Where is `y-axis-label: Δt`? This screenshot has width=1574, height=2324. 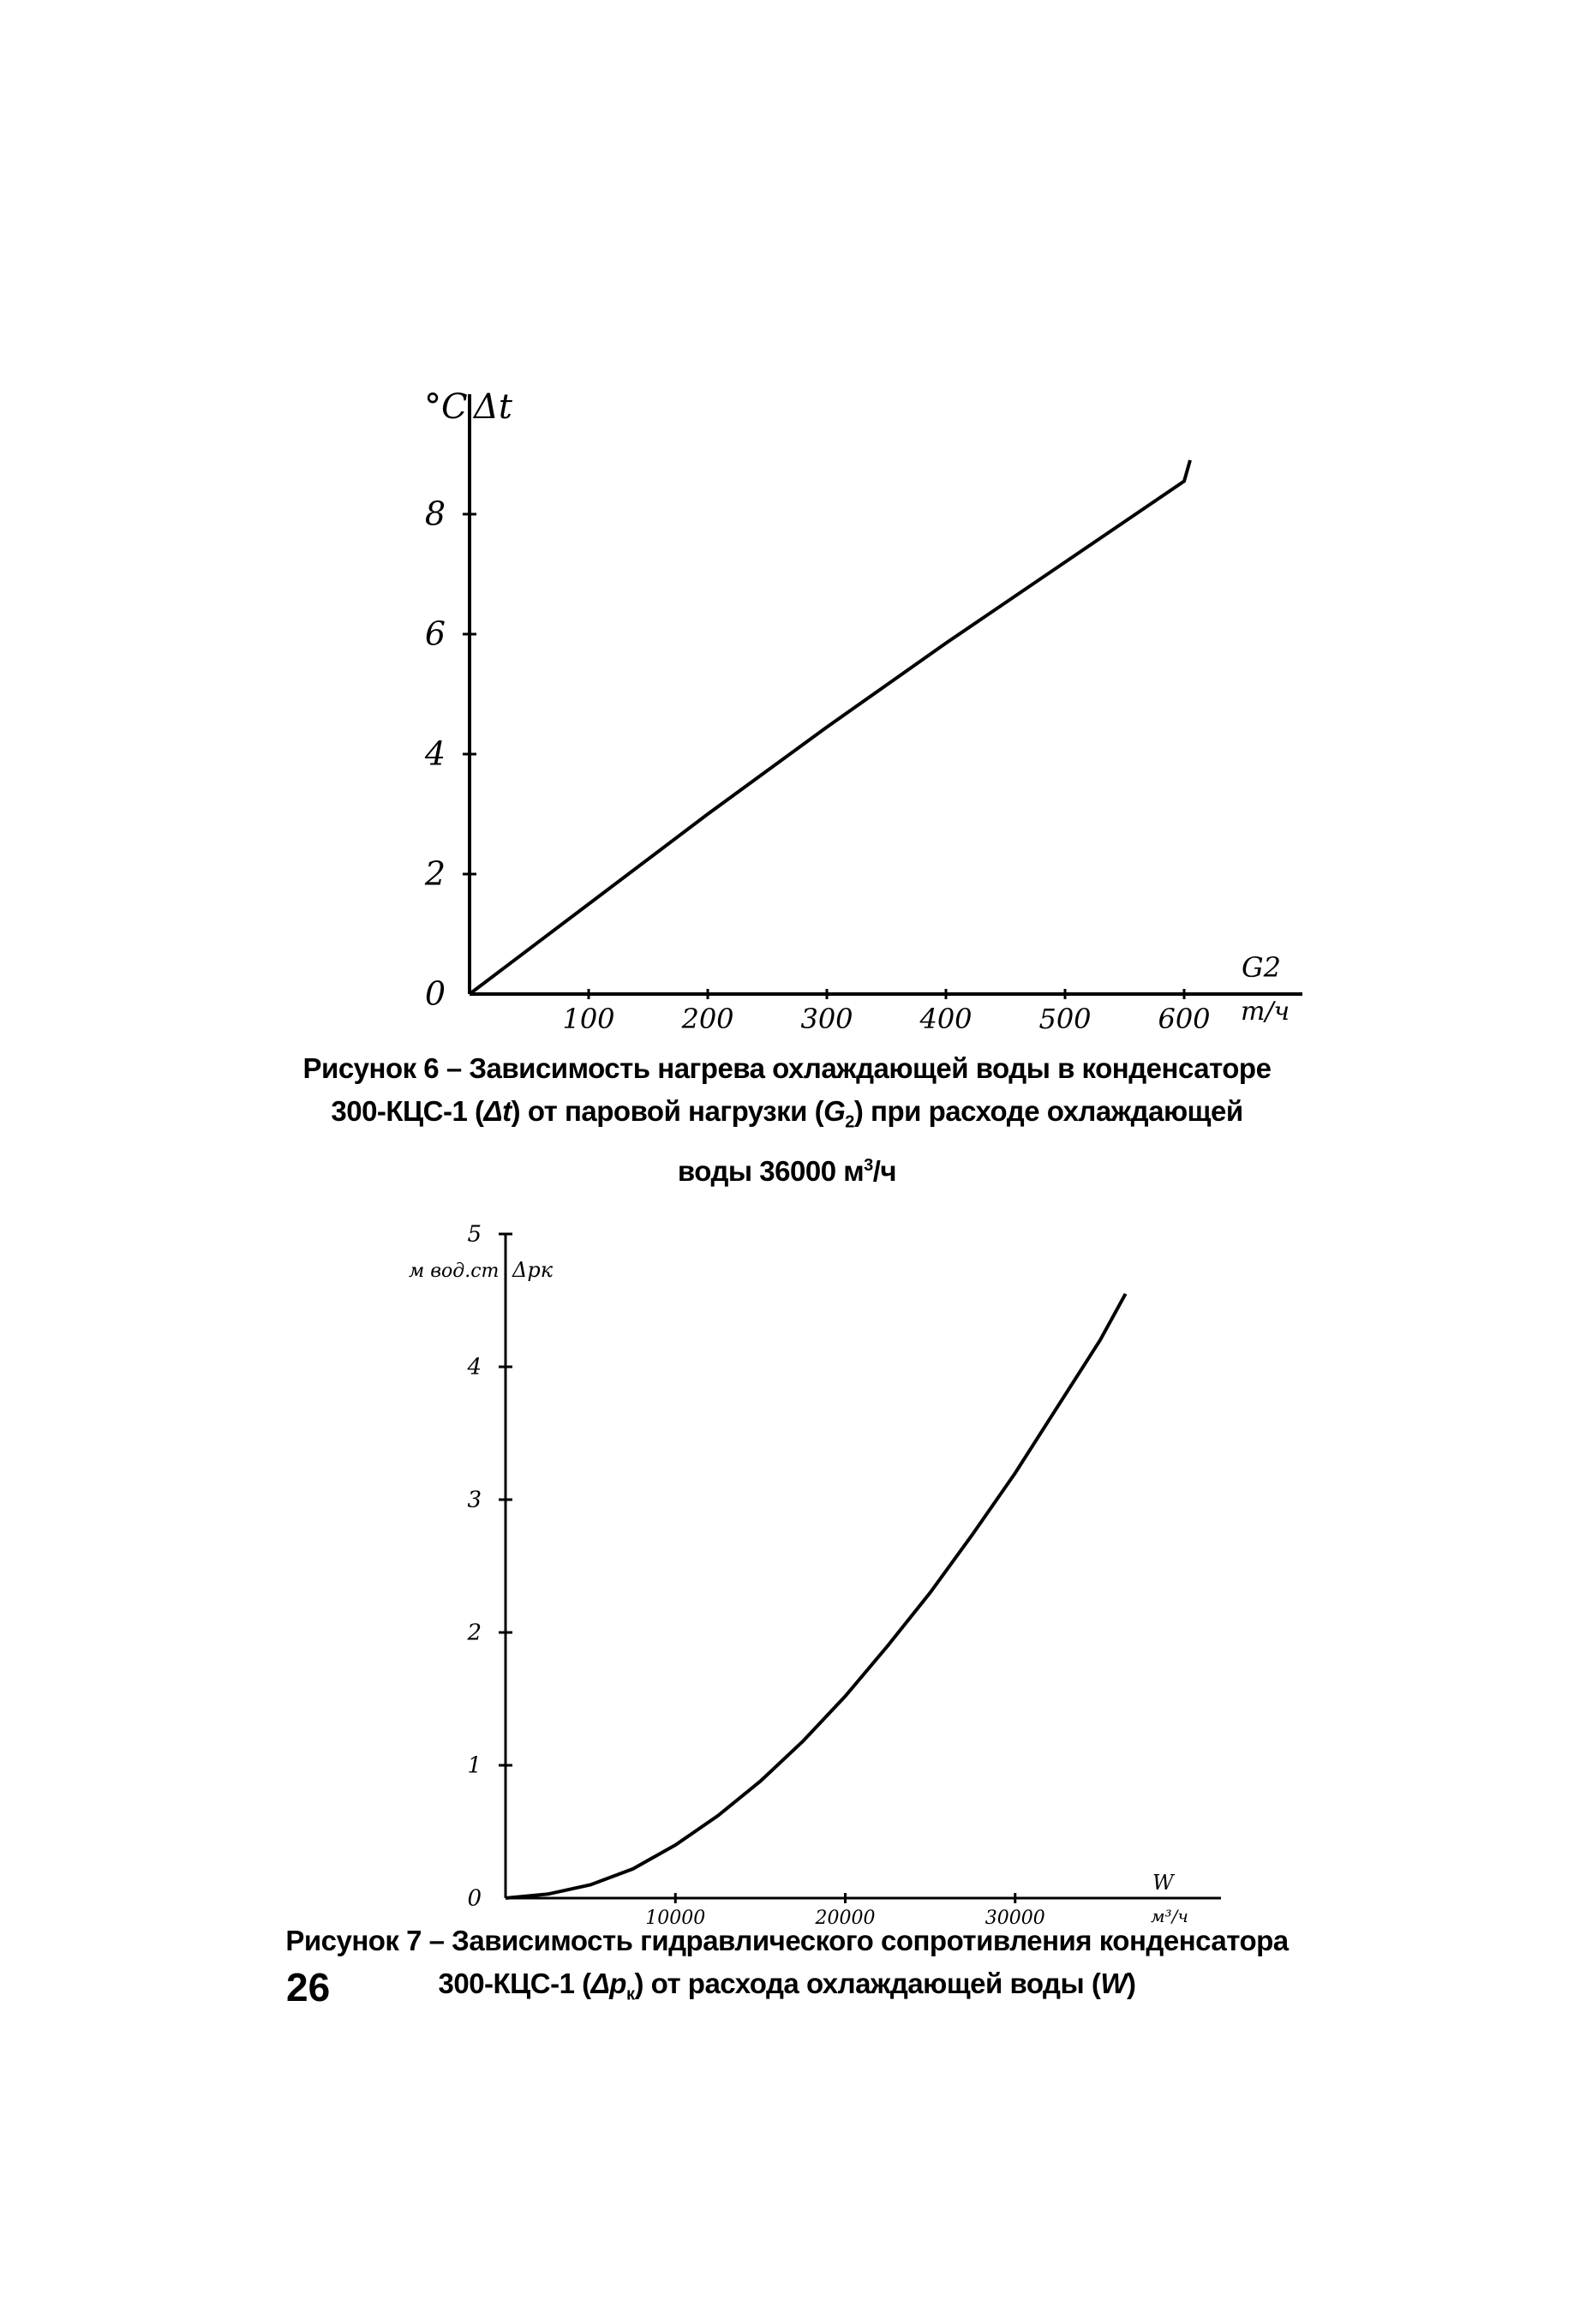
y-axis-label: Δt is located at coordinates (492, 407).